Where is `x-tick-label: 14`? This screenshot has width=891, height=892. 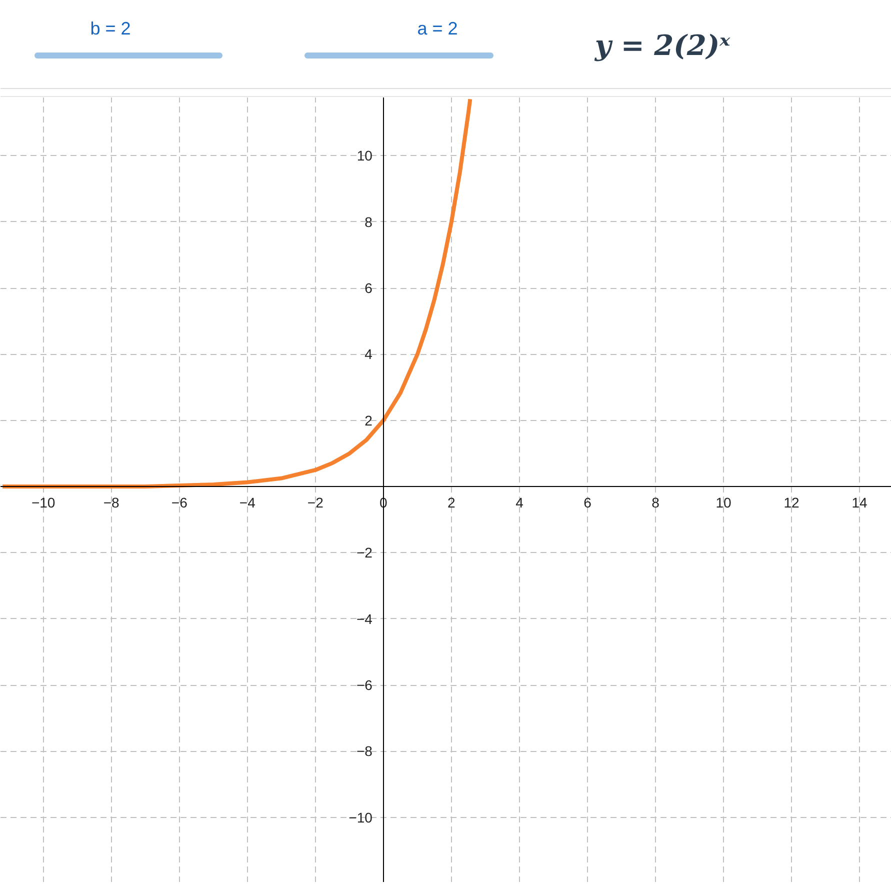 x-tick-label: 14 is located at coordinates (860, 502).